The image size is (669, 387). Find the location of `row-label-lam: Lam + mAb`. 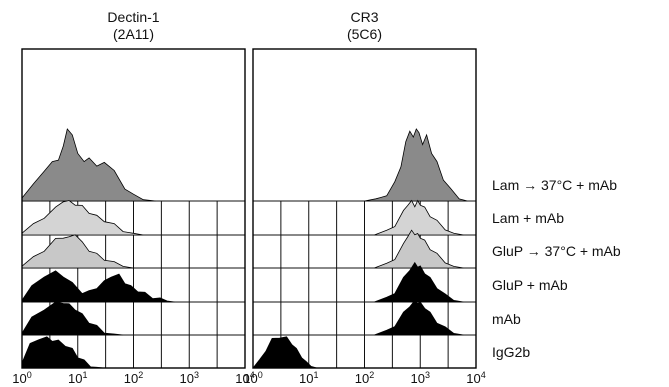

row-label-lam: Lam + mAb is located at coordinates (528, 218).